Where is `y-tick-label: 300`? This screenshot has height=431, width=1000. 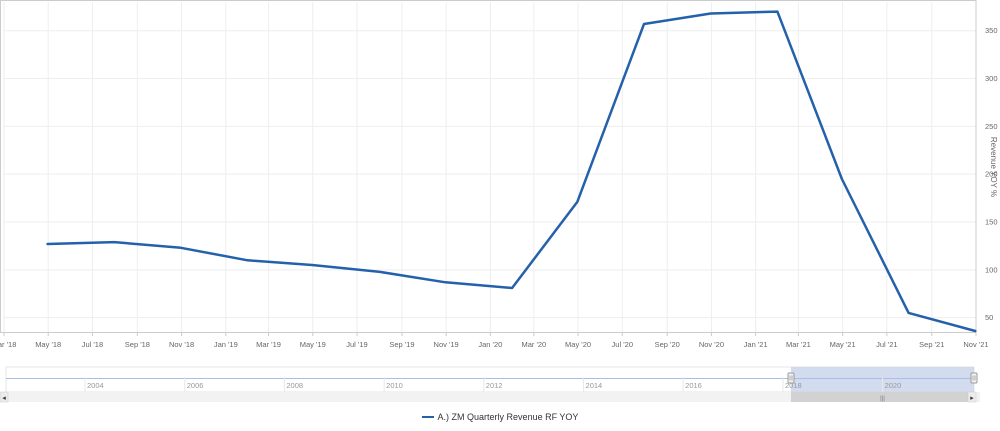 y-tick-label: 300 is located at coordinates (991, 78).